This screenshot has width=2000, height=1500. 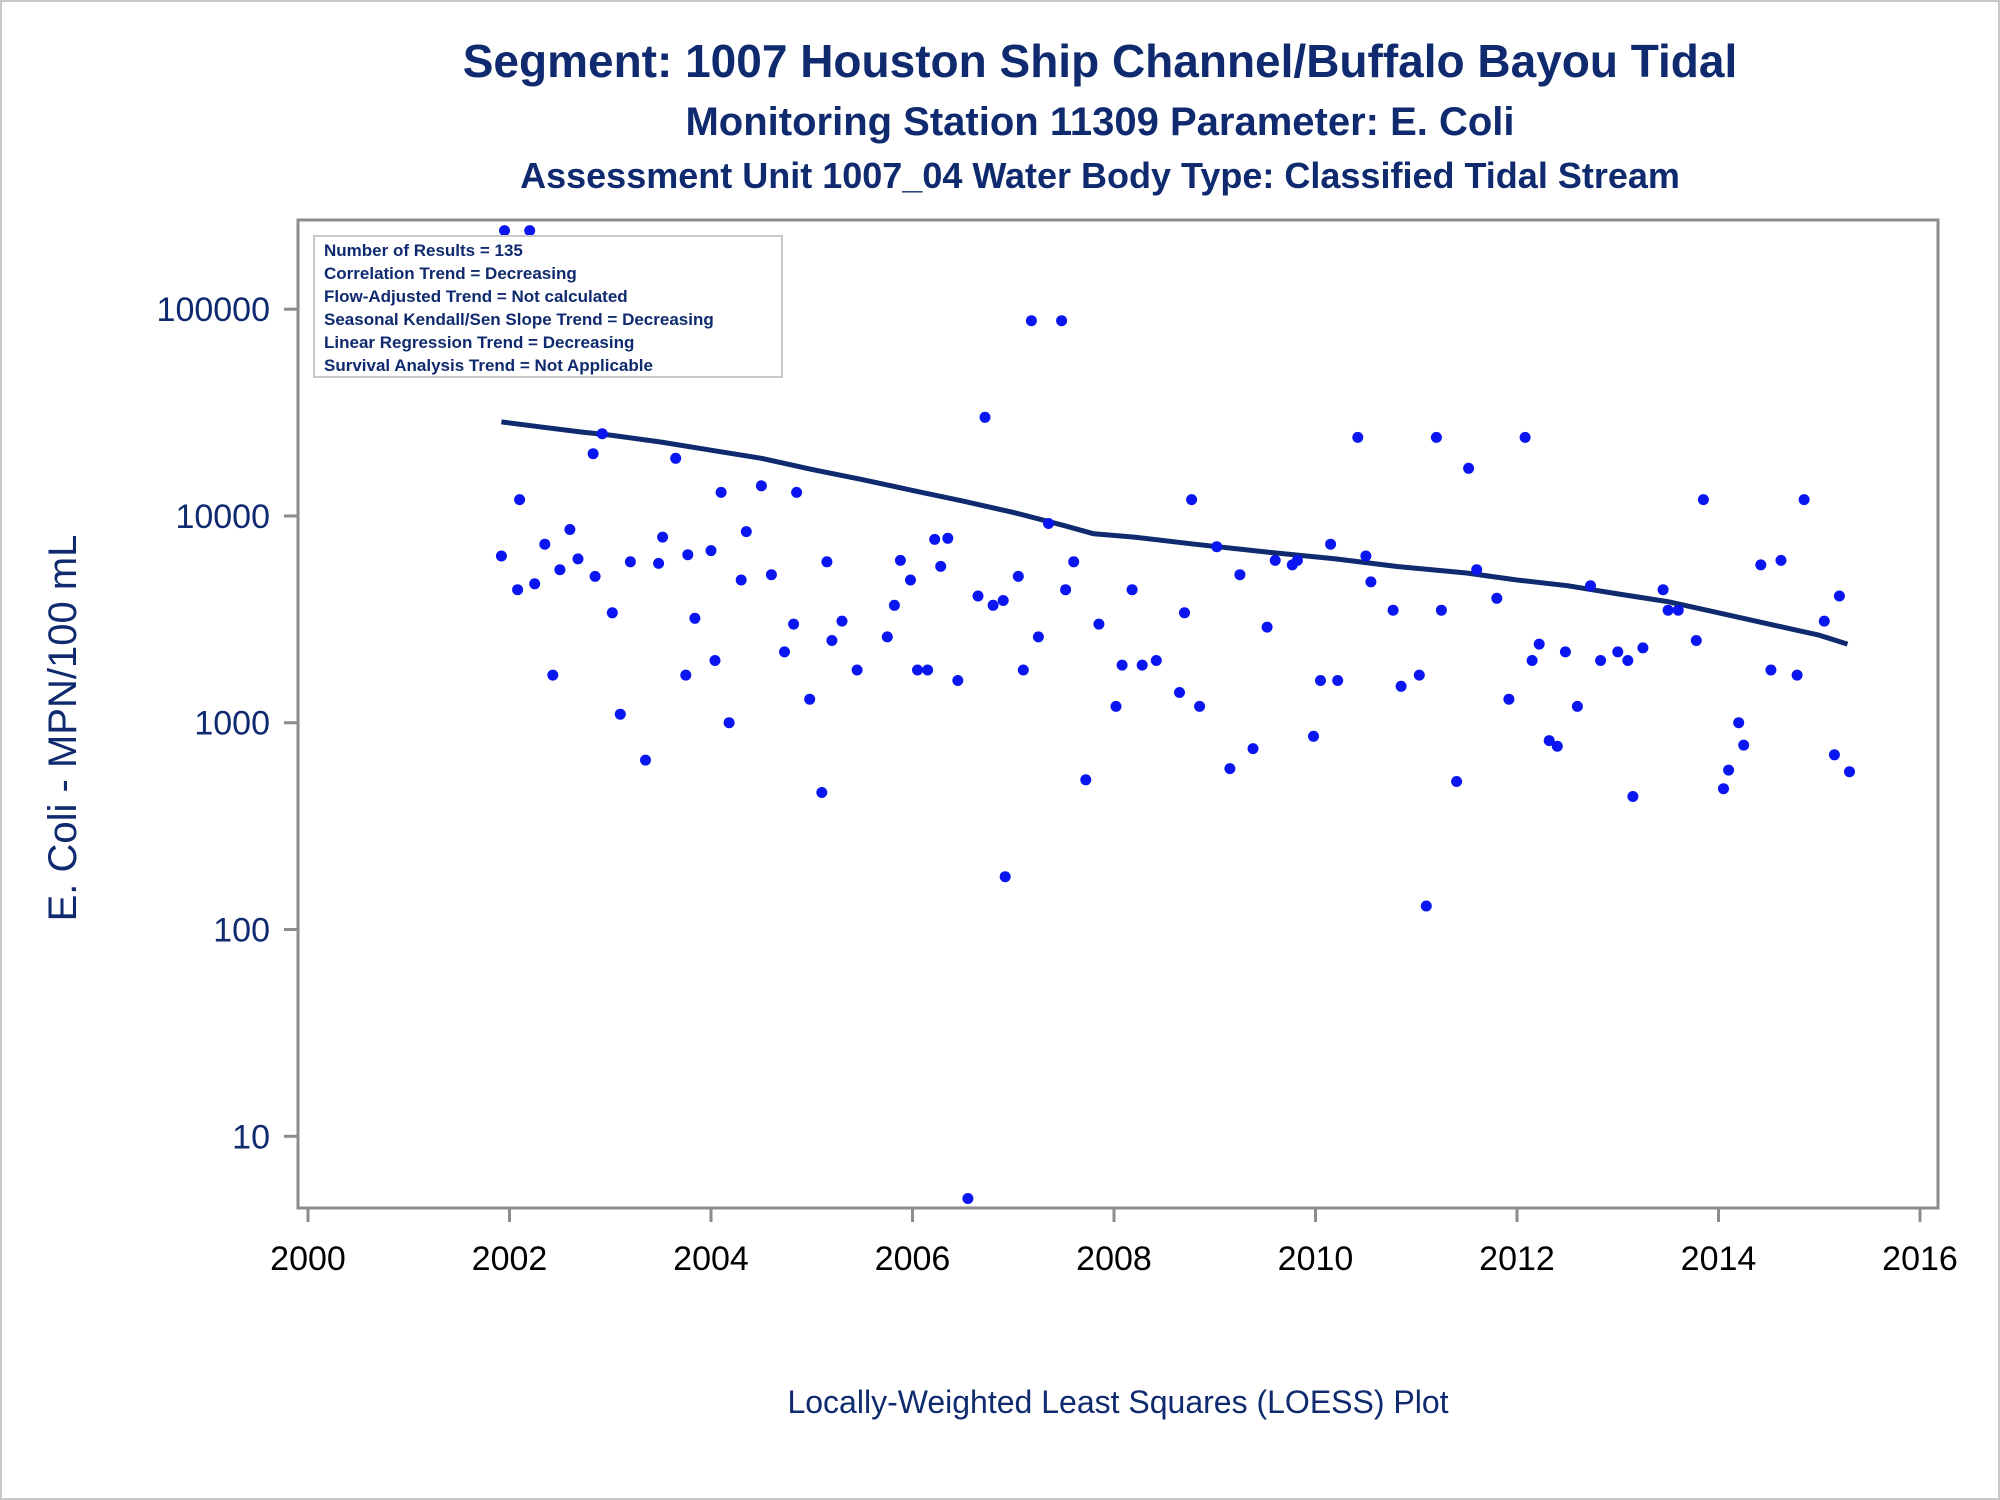 I want to click on x-tick-label: 2012, so click(x=1517, y=1259).